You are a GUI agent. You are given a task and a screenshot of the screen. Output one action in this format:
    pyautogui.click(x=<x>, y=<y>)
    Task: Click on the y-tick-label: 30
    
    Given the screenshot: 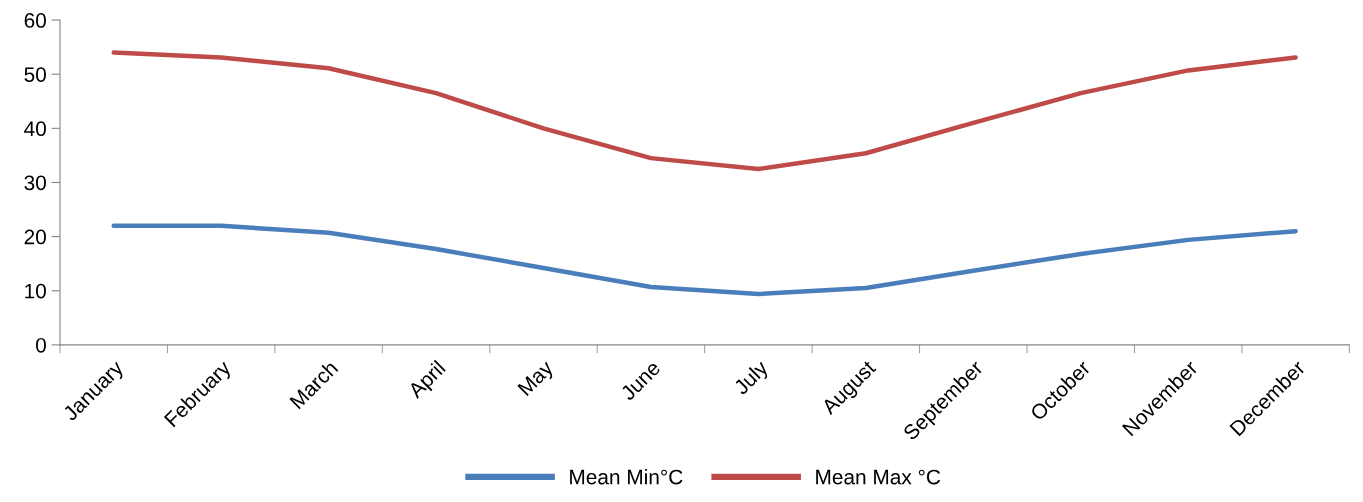 What is the action you would take?
    pyautogui.click(x=35, y=183)
    